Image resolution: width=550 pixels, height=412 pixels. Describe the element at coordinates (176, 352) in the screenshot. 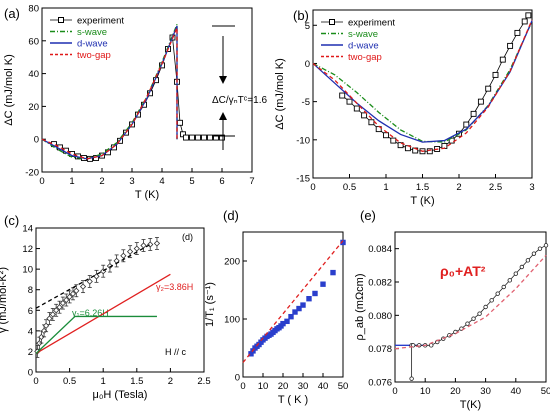

I see `annotation-c-field: H // c` at that location.